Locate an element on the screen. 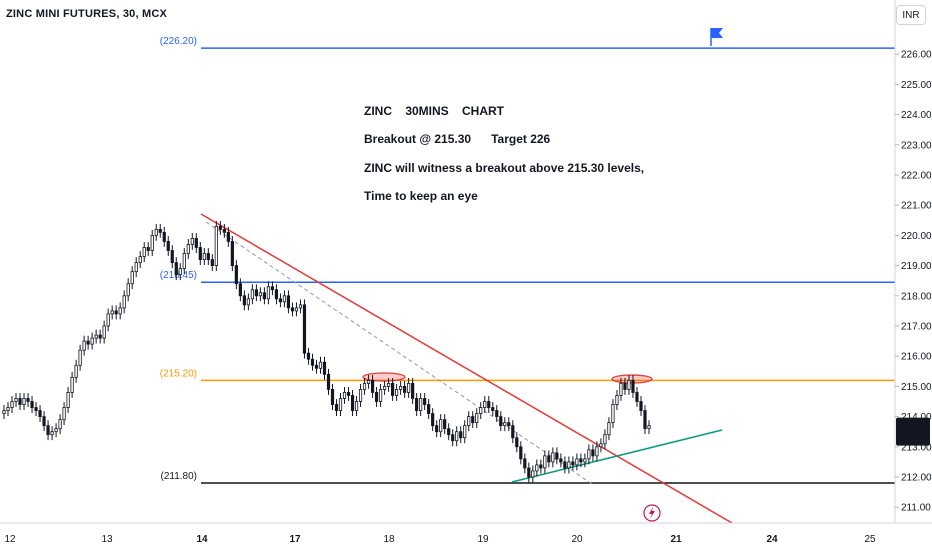 This screenshot has width=932, height=550. annotation-line-2: Breakout @ 215.30 Target 226 is located at coordinates (457, 139).